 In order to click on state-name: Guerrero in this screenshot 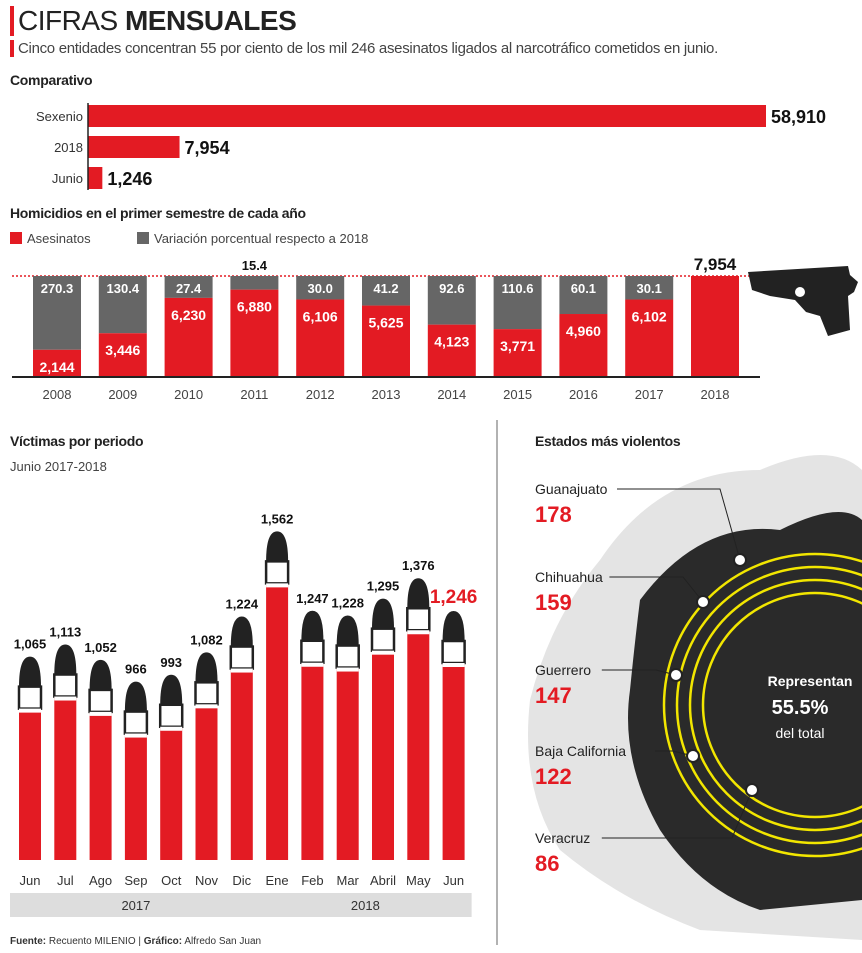, I will do `click(563, 670)`.